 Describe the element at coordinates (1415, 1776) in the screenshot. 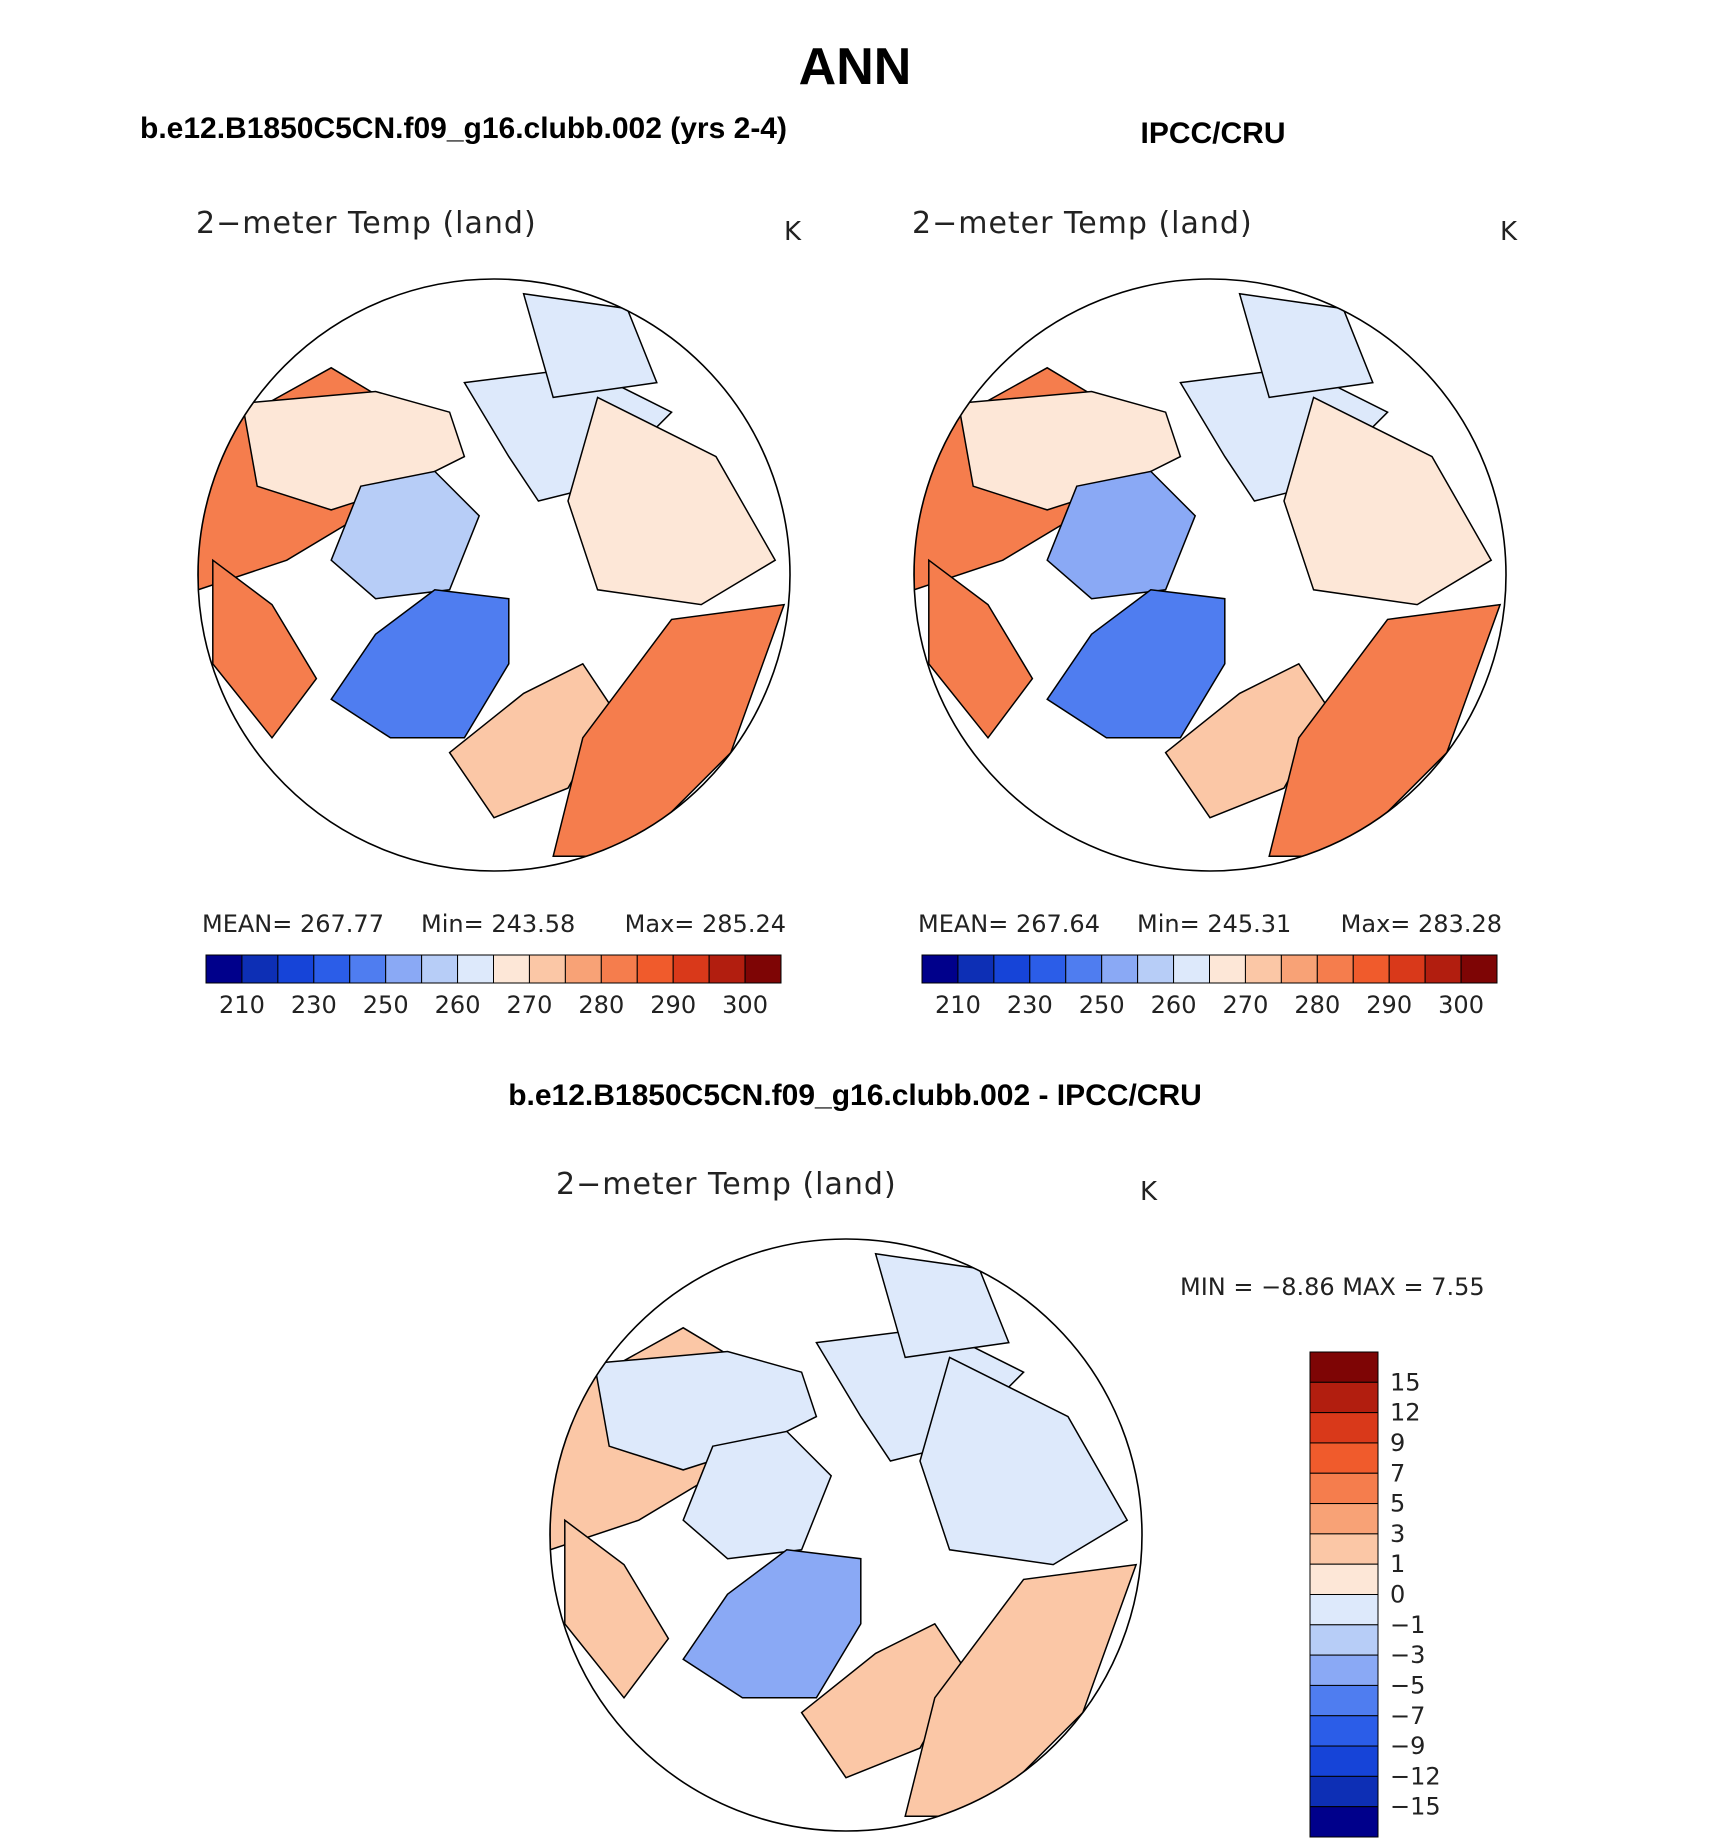

I see `colorbar-tick-label: −12` at that location.